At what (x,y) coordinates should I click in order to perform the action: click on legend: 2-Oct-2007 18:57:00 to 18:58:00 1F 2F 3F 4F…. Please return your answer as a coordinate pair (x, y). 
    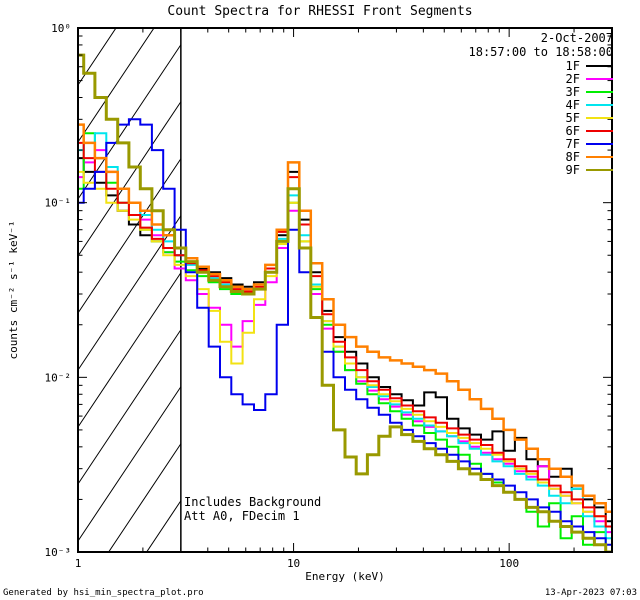
    Looking at the image, I should click on (541, 104).